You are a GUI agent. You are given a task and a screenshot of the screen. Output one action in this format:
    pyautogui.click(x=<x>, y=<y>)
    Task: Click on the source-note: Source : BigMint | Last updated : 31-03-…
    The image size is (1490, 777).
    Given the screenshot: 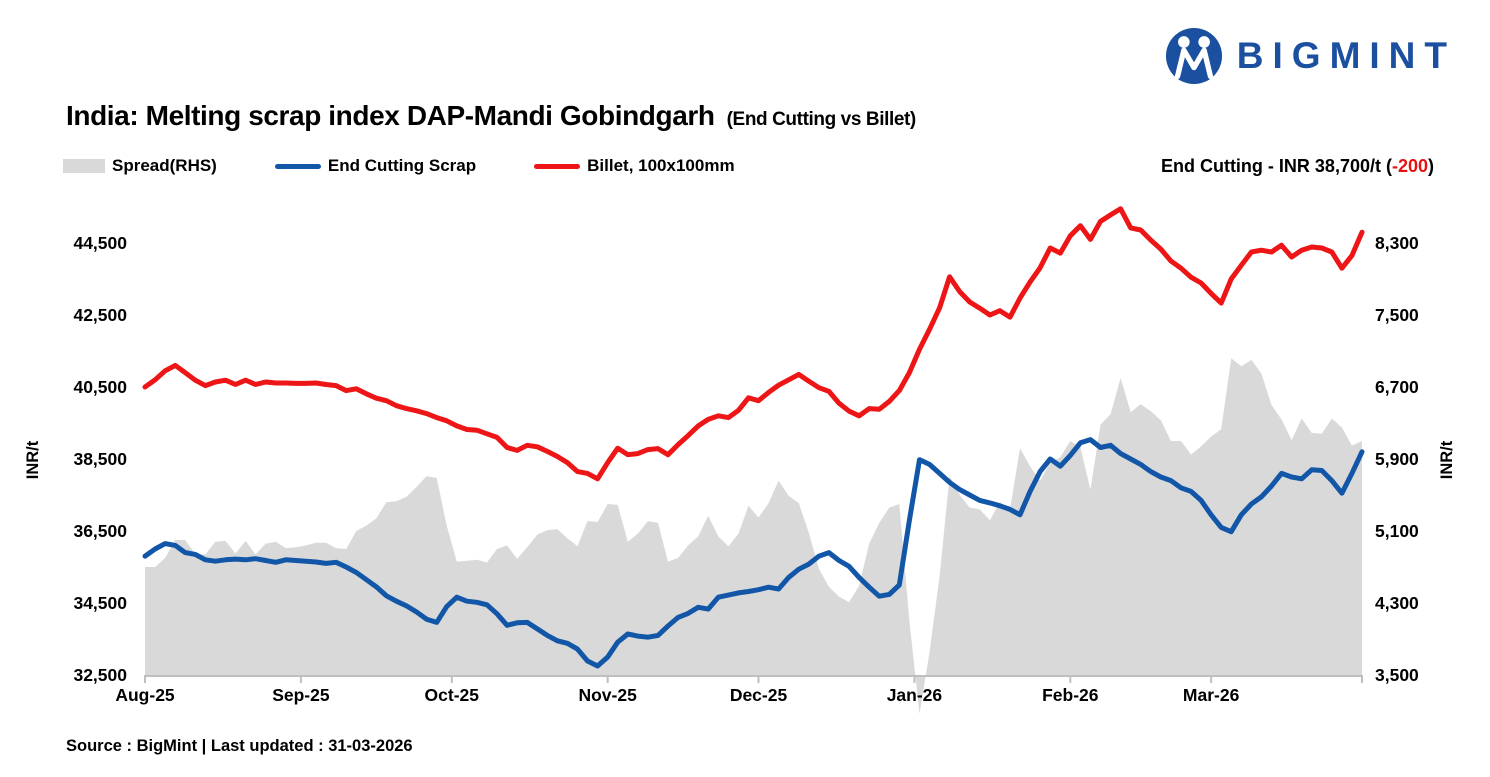 What is the action you would take?
    pyautogui.click(x=239, y=746)
    